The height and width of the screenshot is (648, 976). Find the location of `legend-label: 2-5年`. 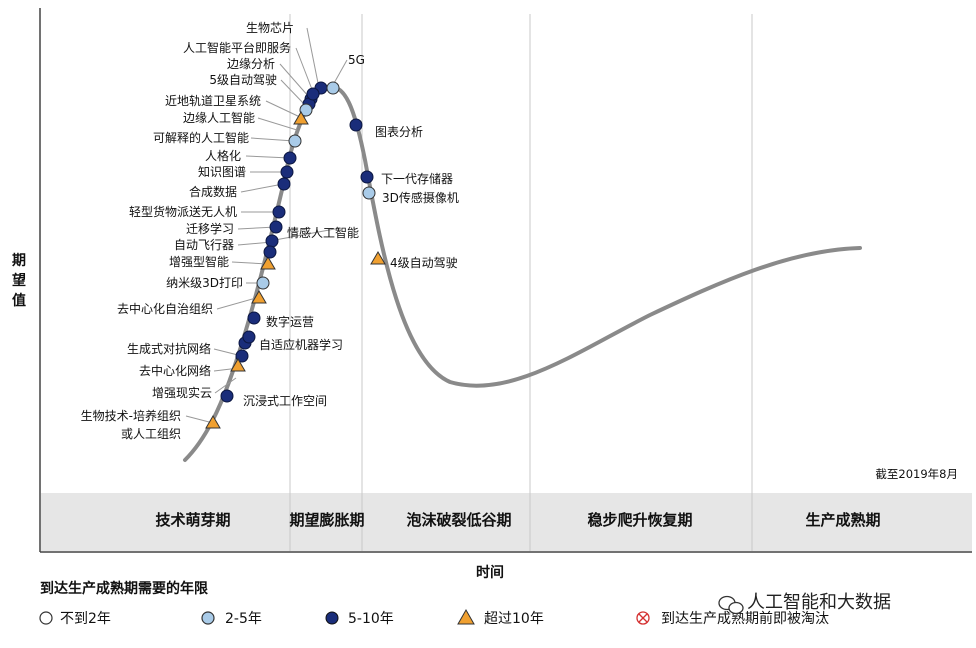

legend-label: 2-5年 is located at coordinates (243, 619).